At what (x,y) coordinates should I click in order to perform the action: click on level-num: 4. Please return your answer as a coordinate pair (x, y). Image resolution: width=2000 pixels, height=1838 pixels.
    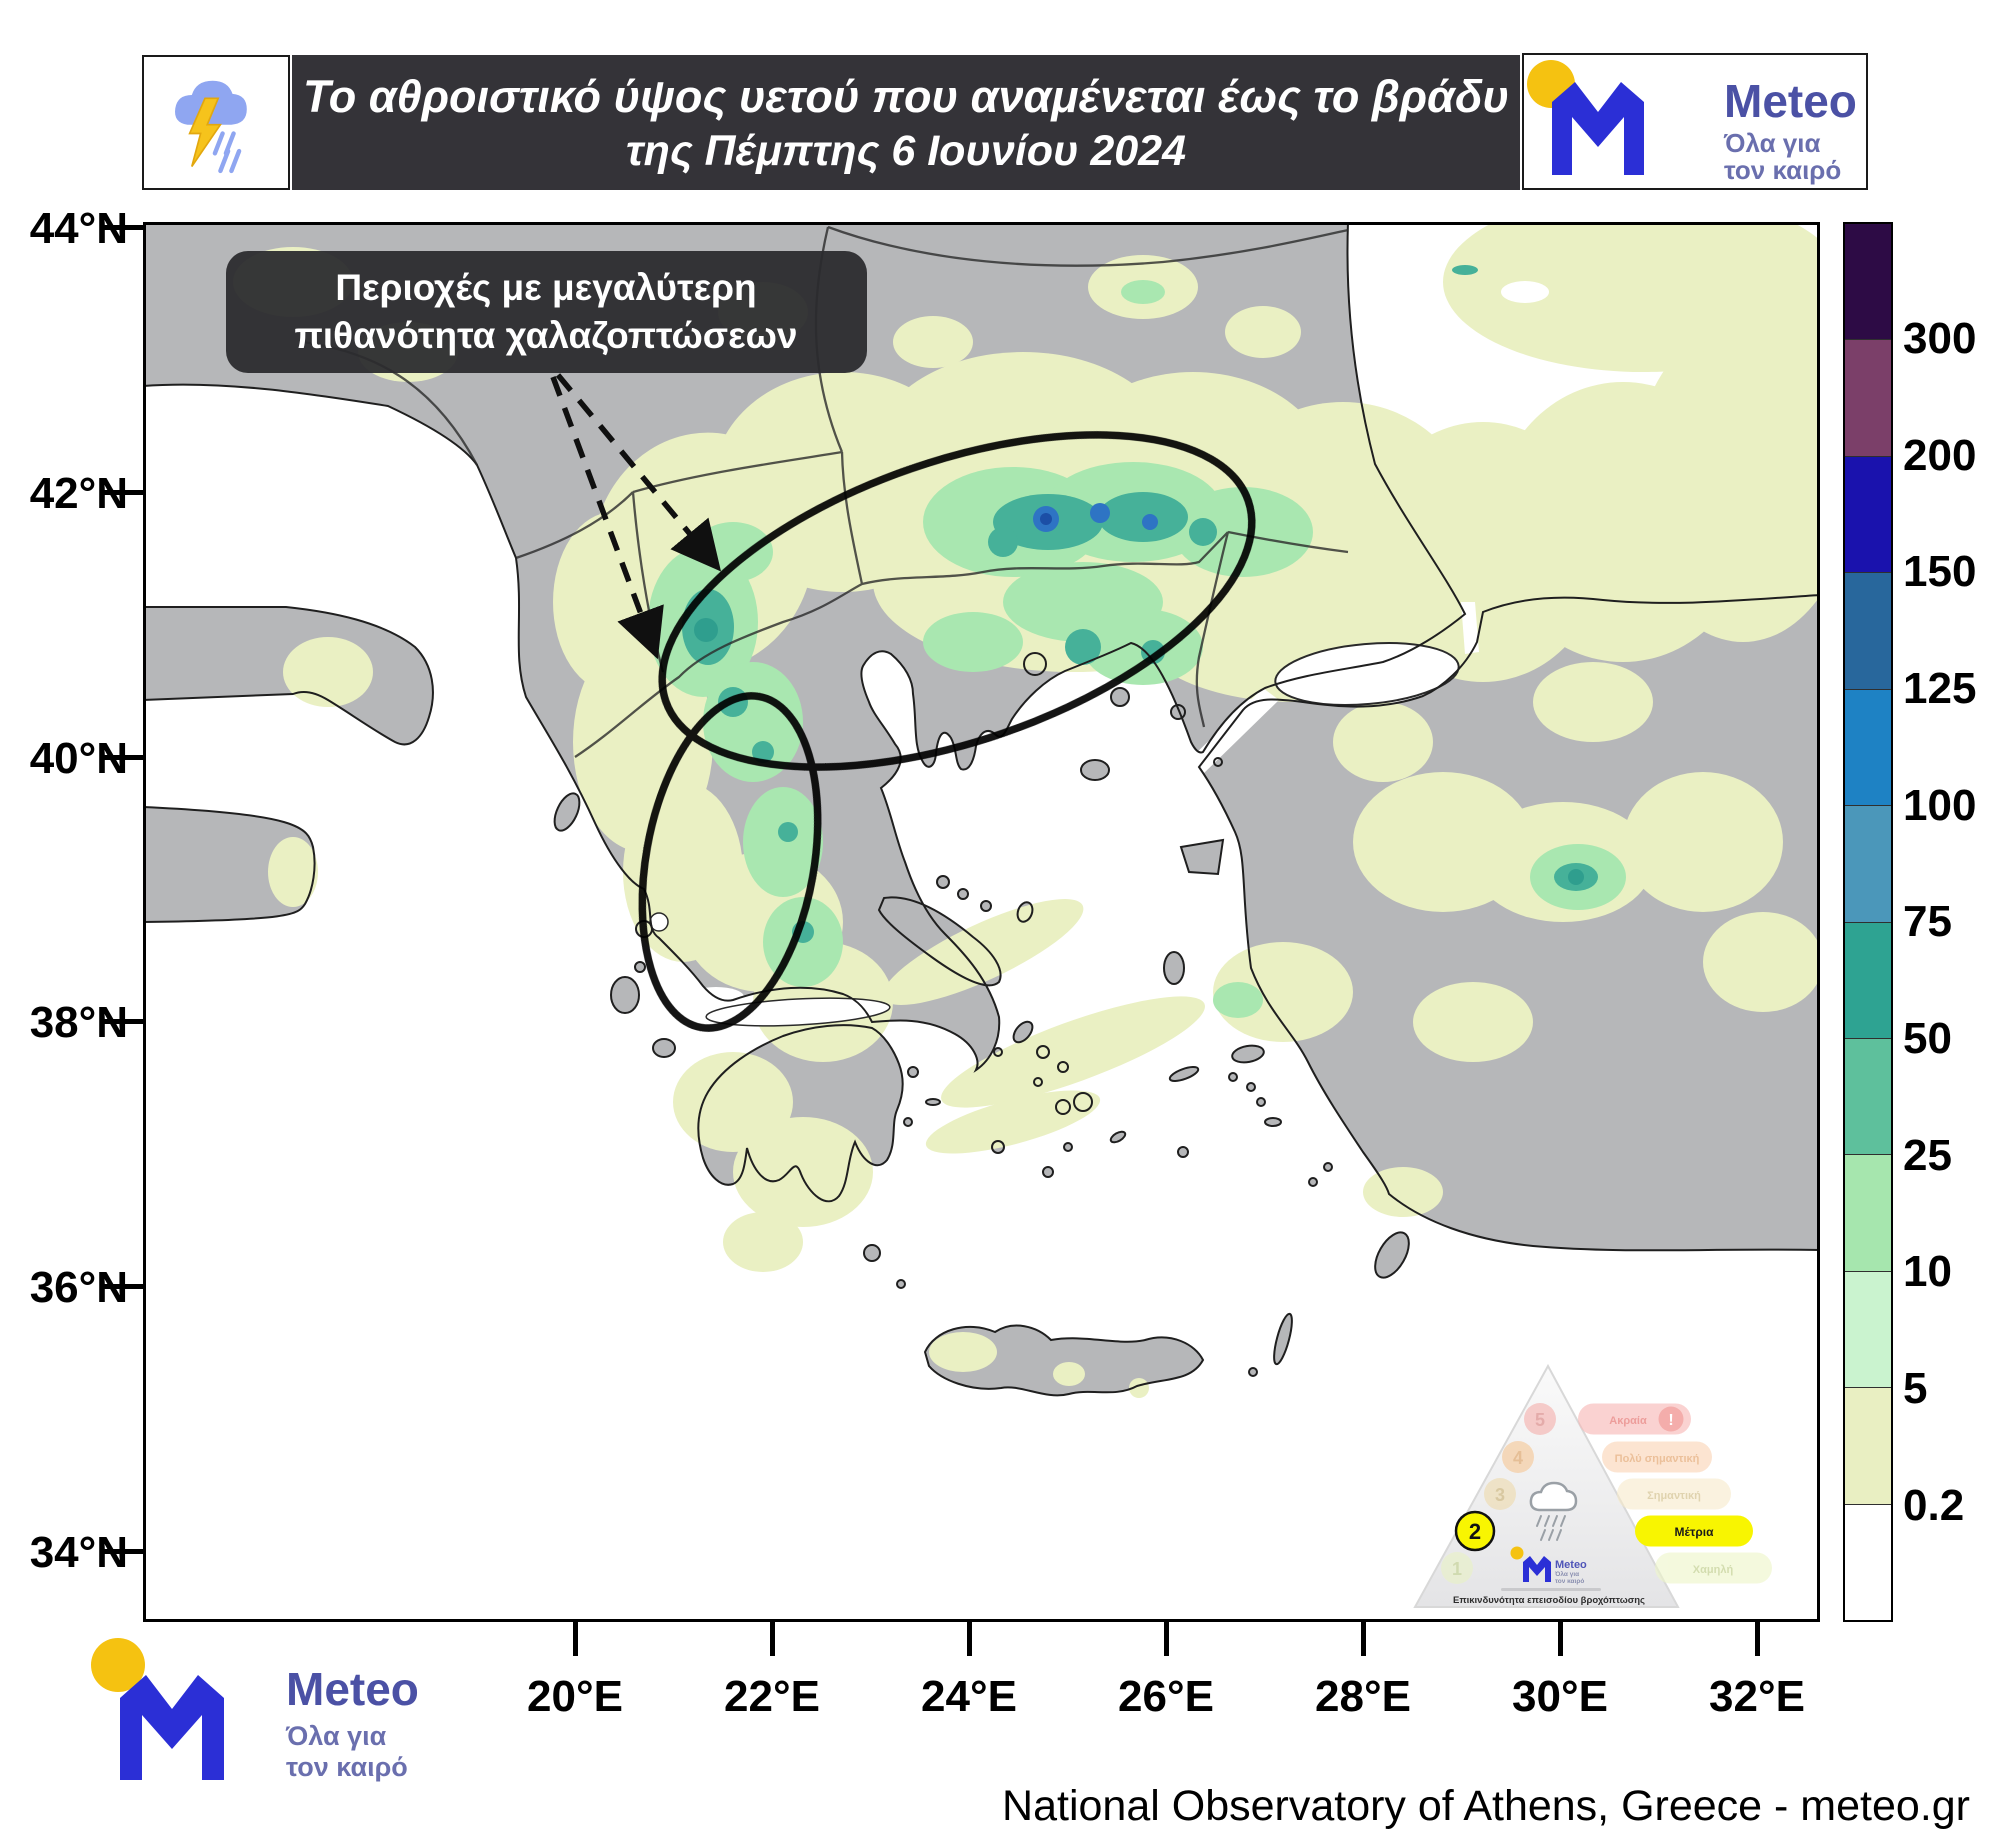
    Looking at the image, I should click on (1518, 1458).